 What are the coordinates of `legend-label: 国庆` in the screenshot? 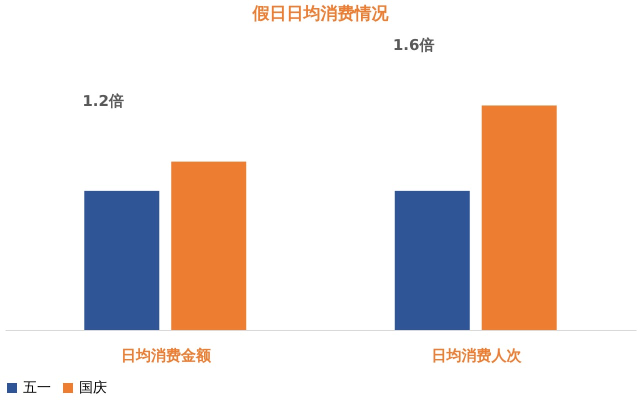 It's located at (93, 388).